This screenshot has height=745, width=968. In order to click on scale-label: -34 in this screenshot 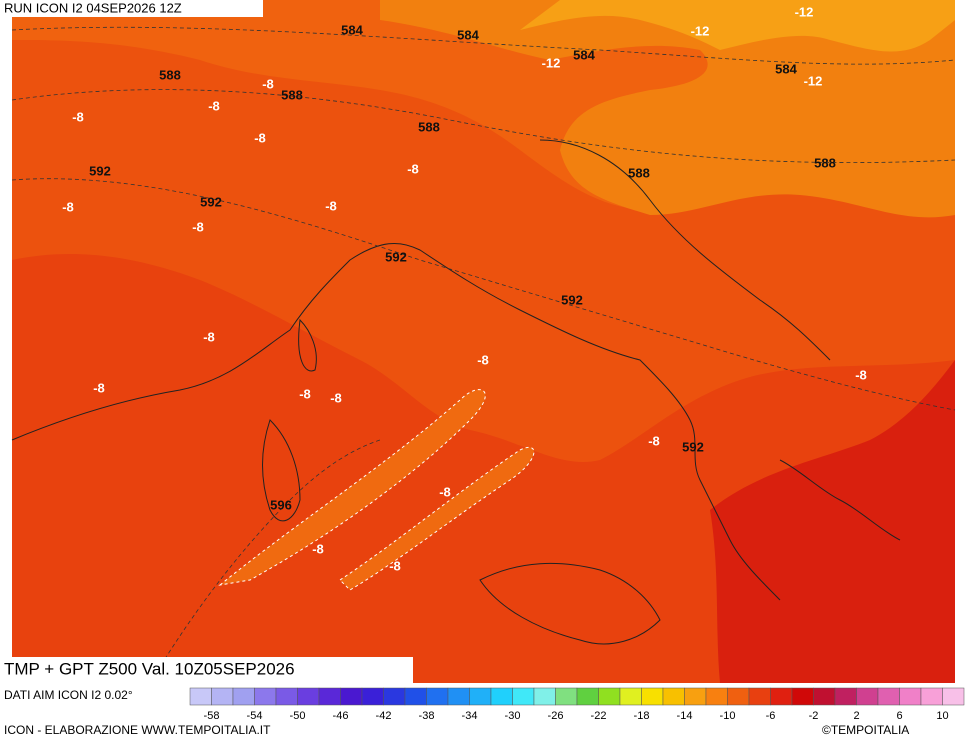, I will do `click(470, 716)`.